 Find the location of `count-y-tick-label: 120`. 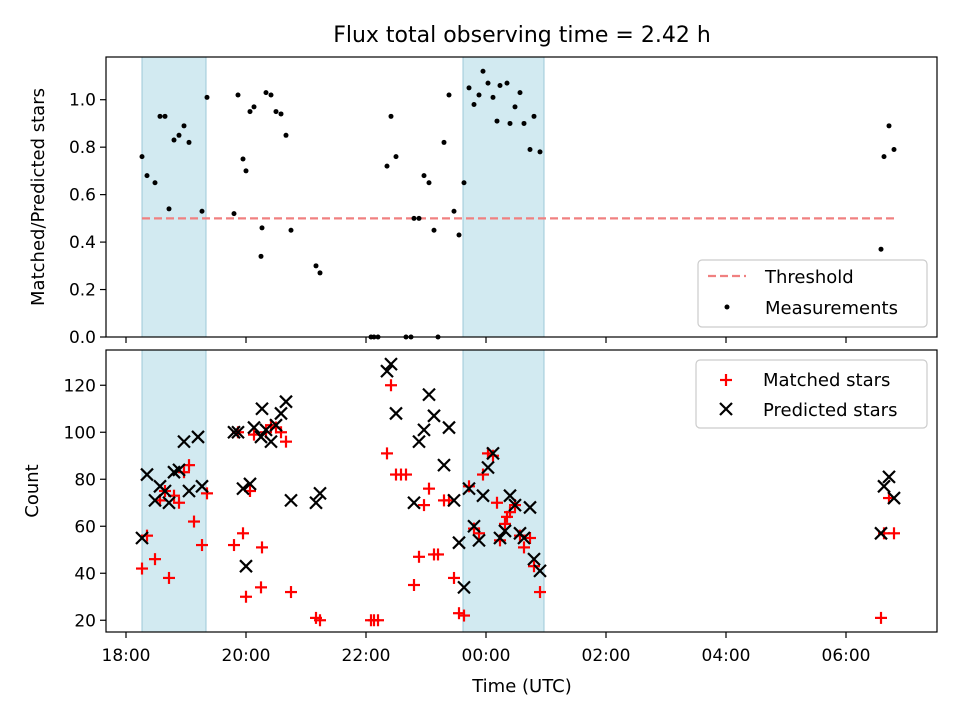

count-y-tick-label: 120 is located at coordinates (80, 386).